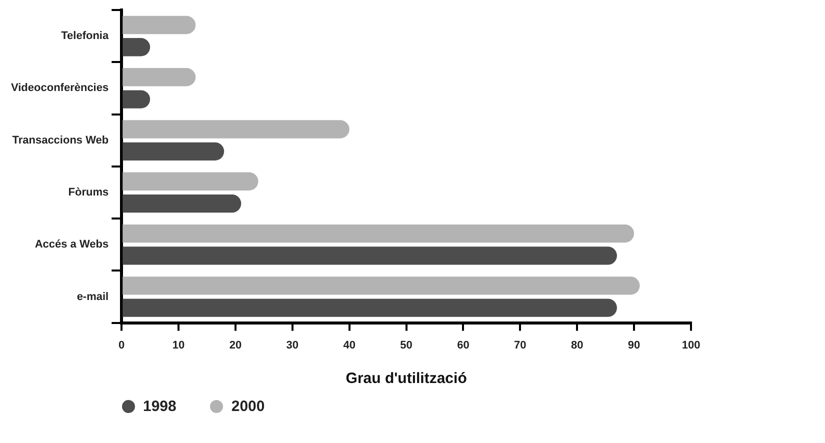 Image resolution: width=825 pixels, height=443 pixels. I want to click on y-tick-label: Transaccions Web, so click(60, 140).